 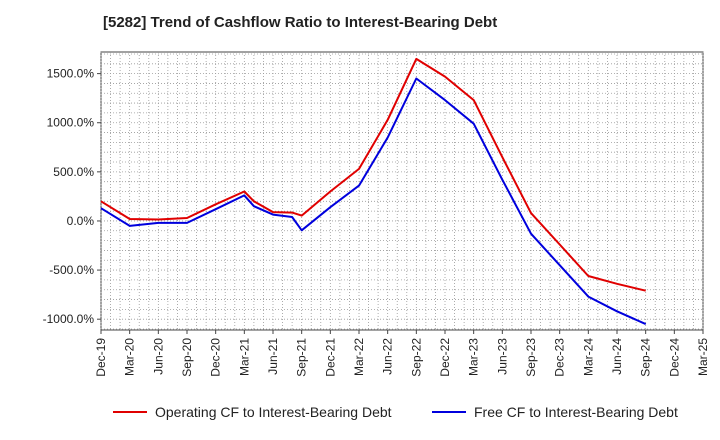 What do you see at coordinates (101, 357) in the screenshot?
I see `x-tick-label: Dec-19` at bounding box center [101, 357].